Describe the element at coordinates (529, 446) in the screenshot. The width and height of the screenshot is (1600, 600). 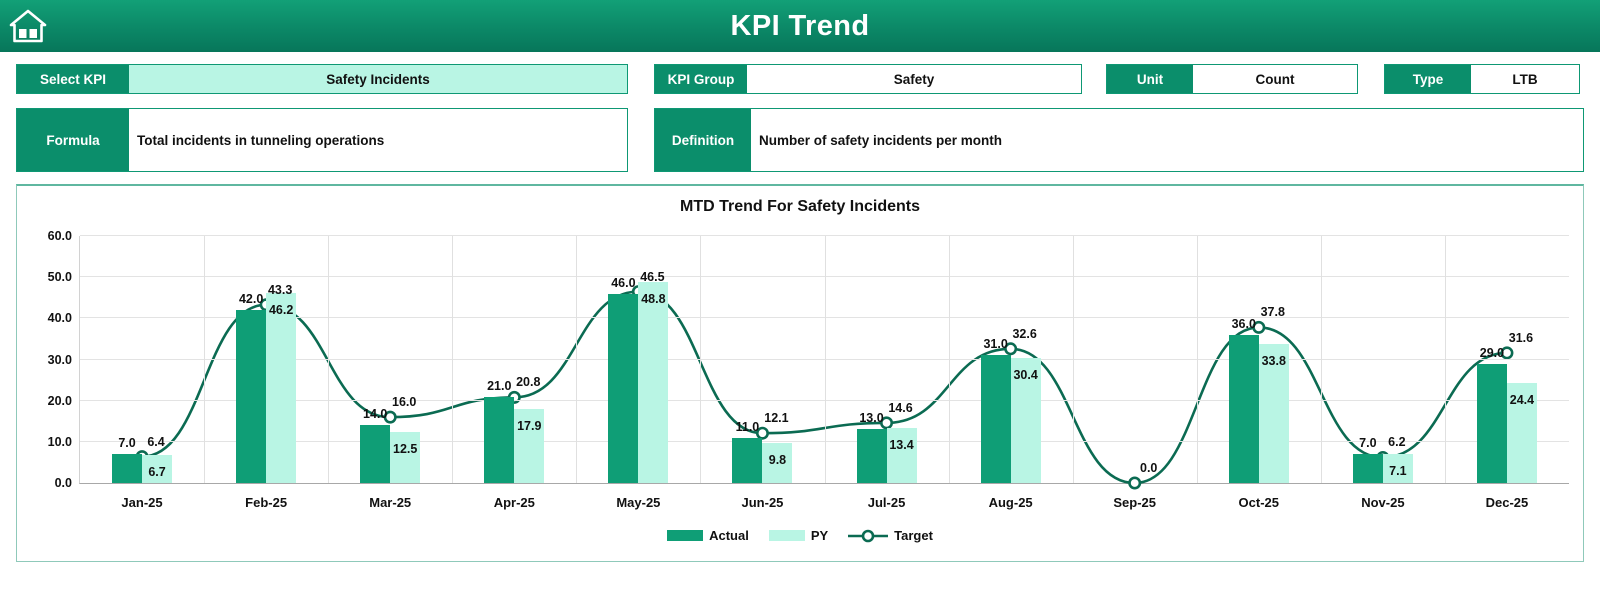
I see `bar-py: 17.9` at that location.